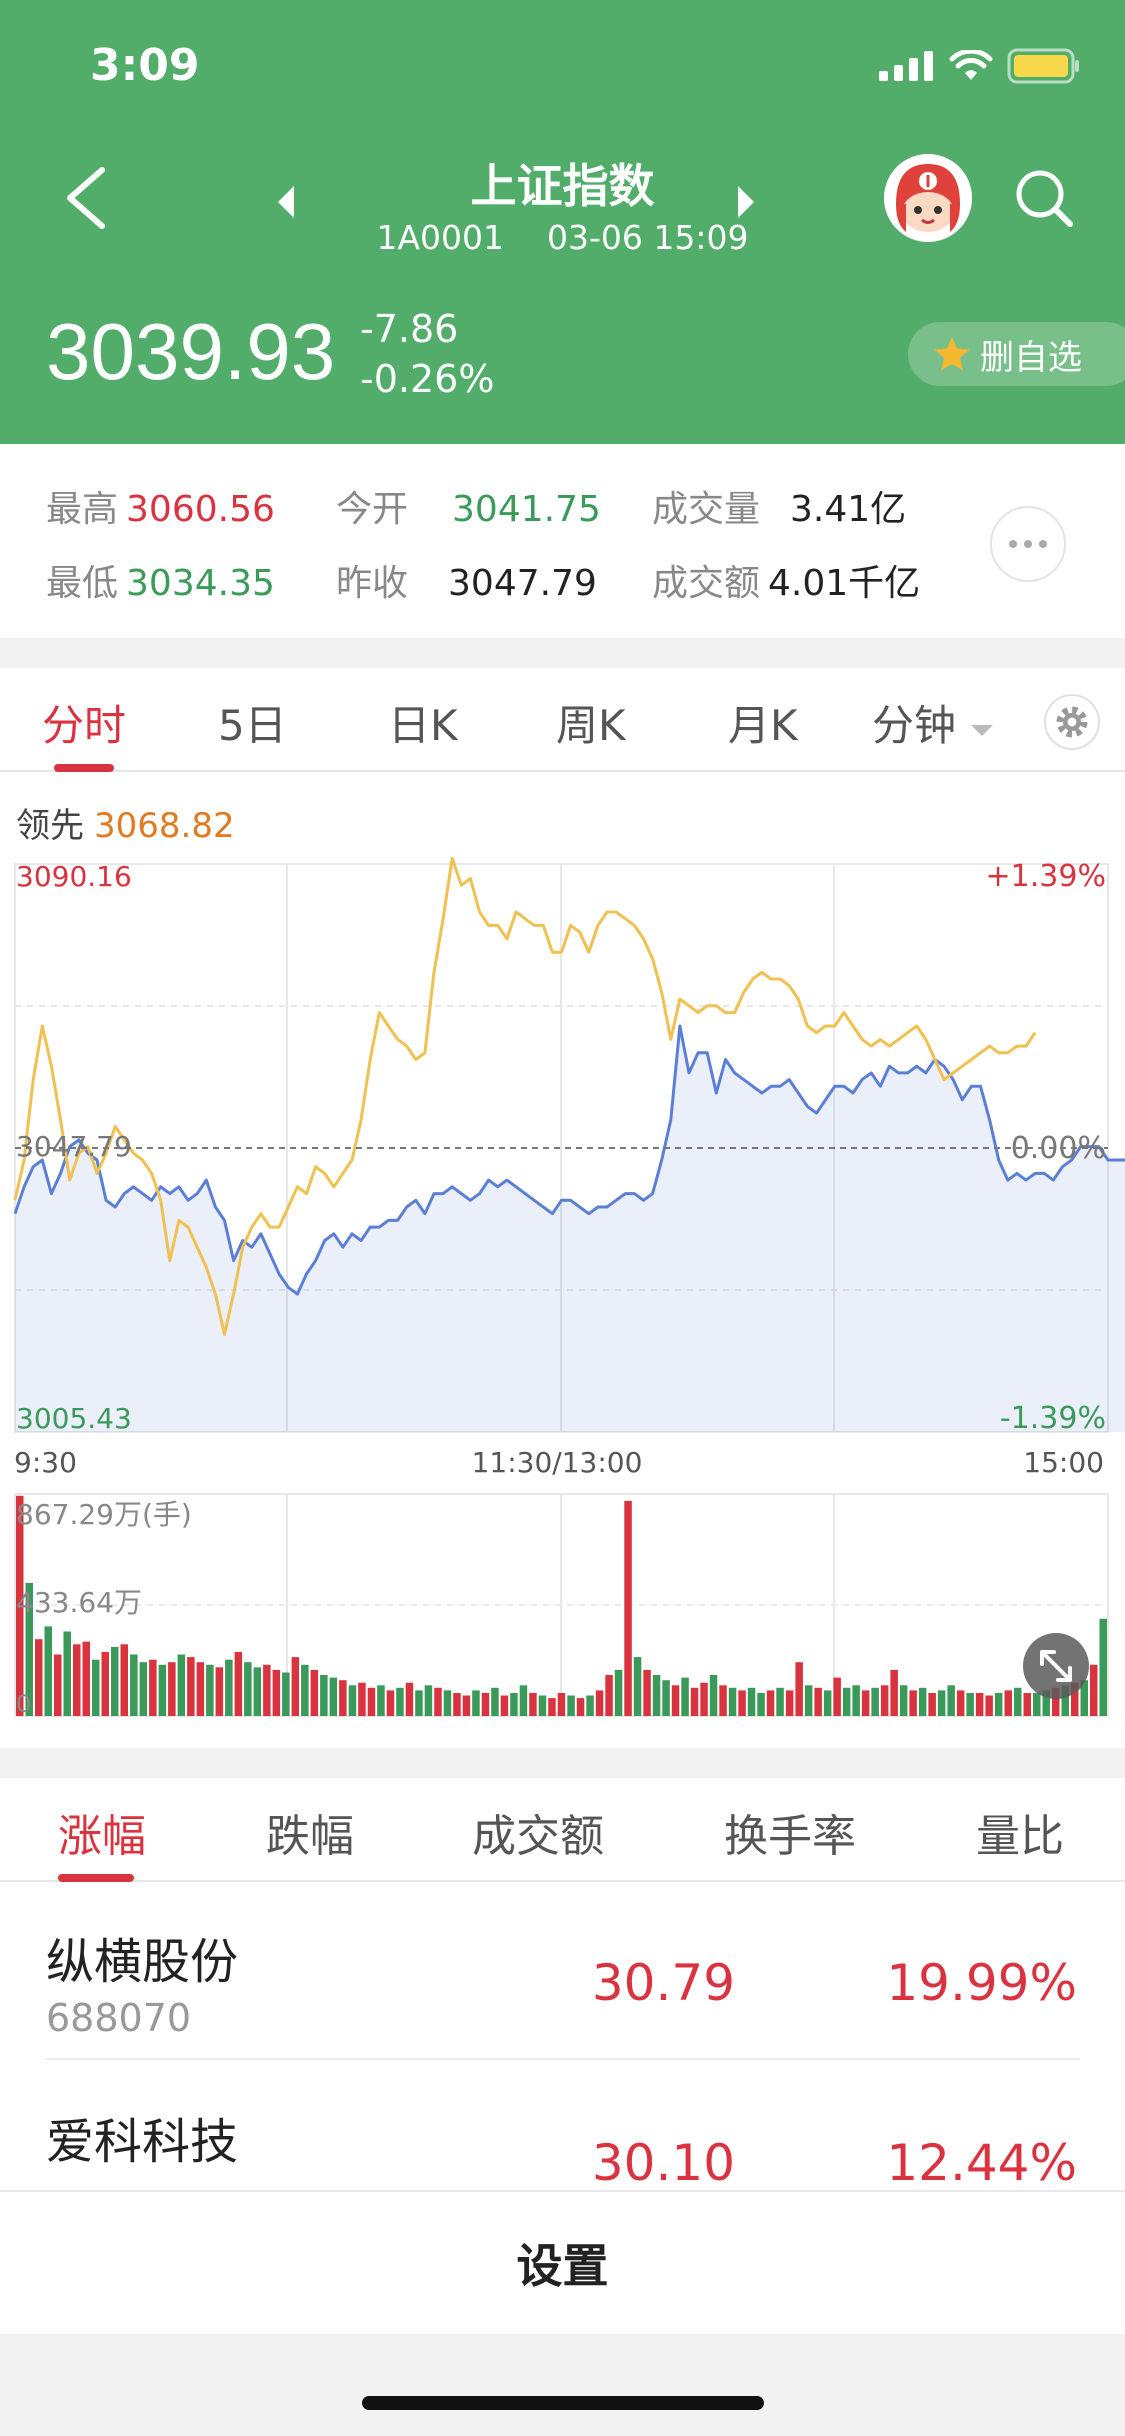  Describe the element at coordinates (522, 583) in the screenshot. I see `prev-close-value: 3047.79` at that location.